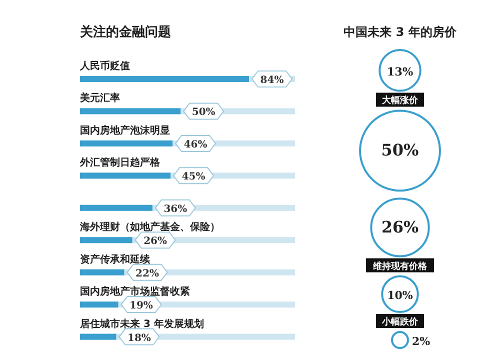 The image size is (500, 362). Describe the element at coordinates (125, 32) in the screenshot. I see `chart-title: 关注的金融问题` at that location.